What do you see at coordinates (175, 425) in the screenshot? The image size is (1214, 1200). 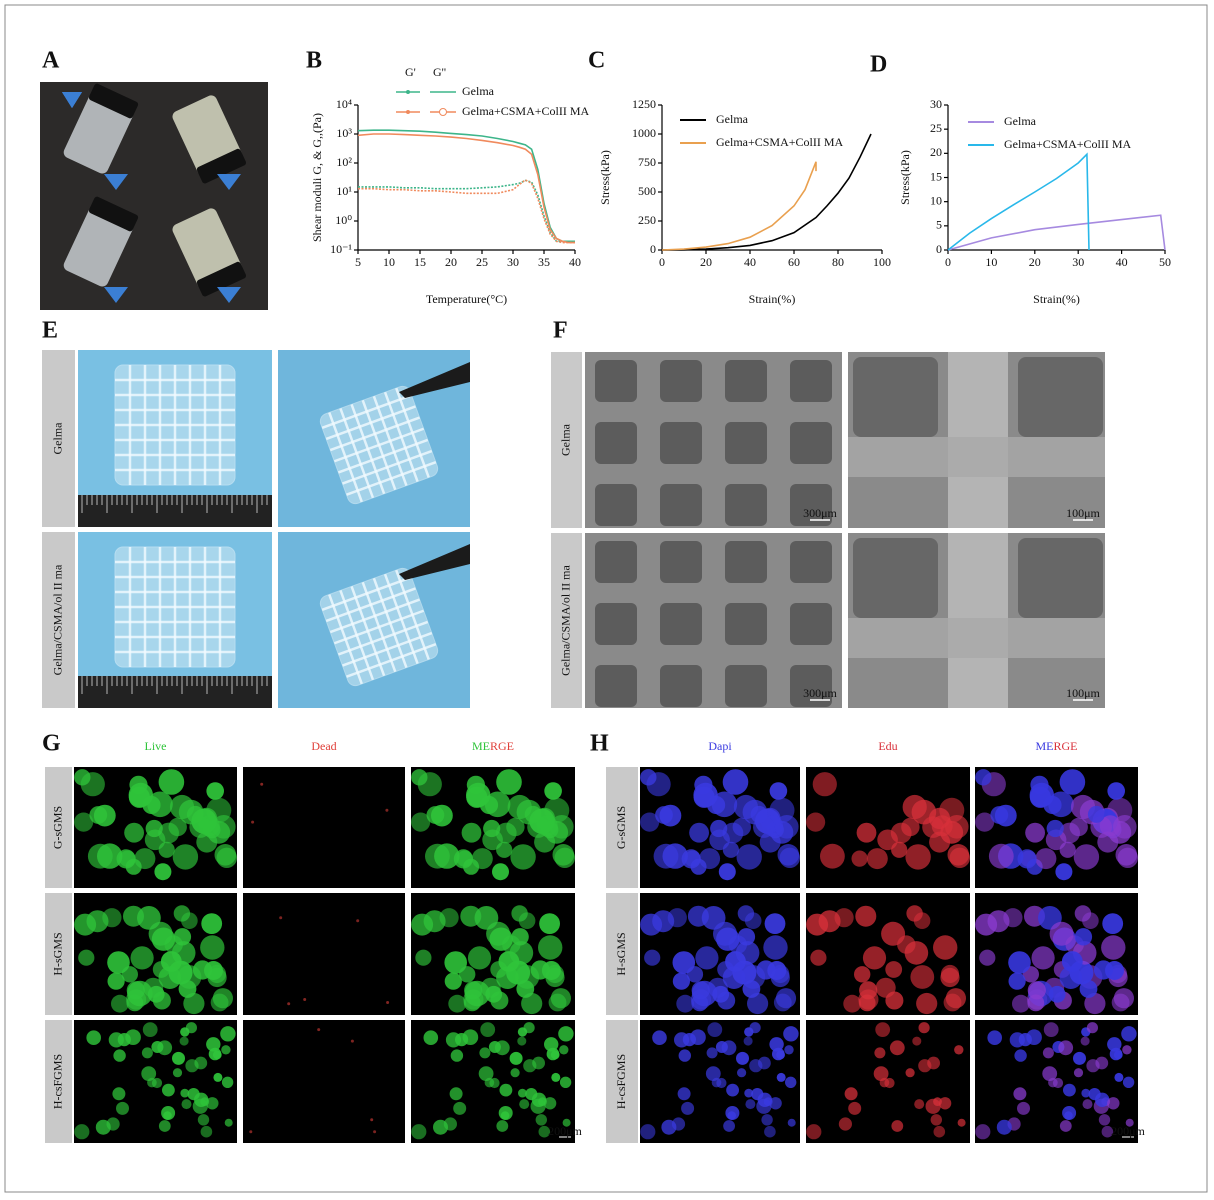 I see `scaffold` at bounding box center [175, 425].